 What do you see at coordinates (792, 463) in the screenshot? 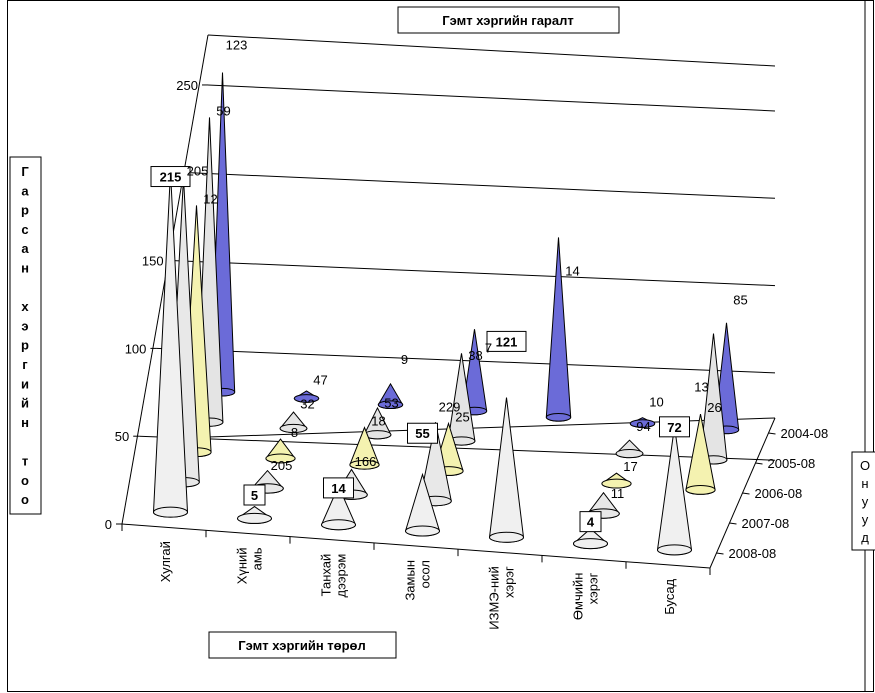
I see `z-tick-label: 2005-08` at bounding box center [792, 463].